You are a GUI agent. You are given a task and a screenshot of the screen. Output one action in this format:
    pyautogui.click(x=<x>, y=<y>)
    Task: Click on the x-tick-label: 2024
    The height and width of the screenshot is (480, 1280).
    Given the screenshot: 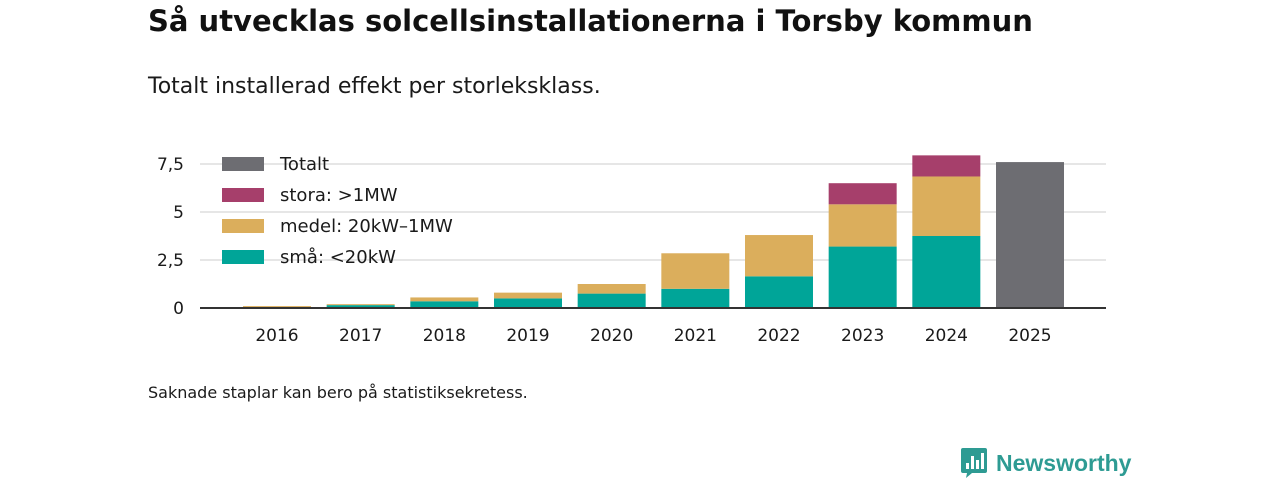 What is the action you would take?
    pyautogui.click(x=946, y=336)
    